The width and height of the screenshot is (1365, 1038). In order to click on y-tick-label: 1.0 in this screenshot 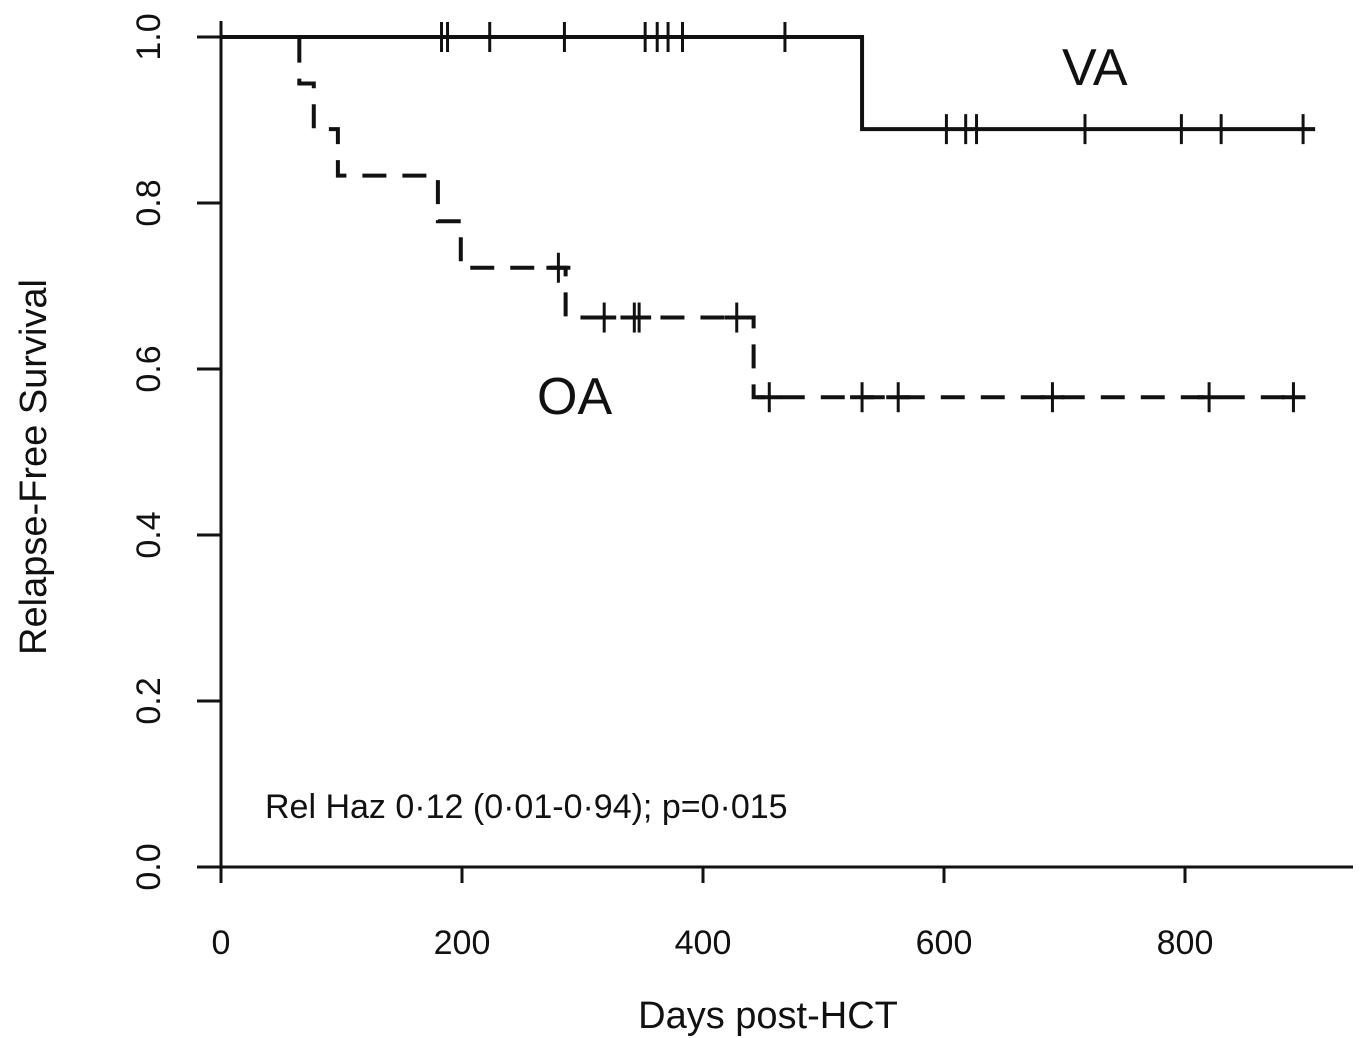, I will do `click(149, 36)`.